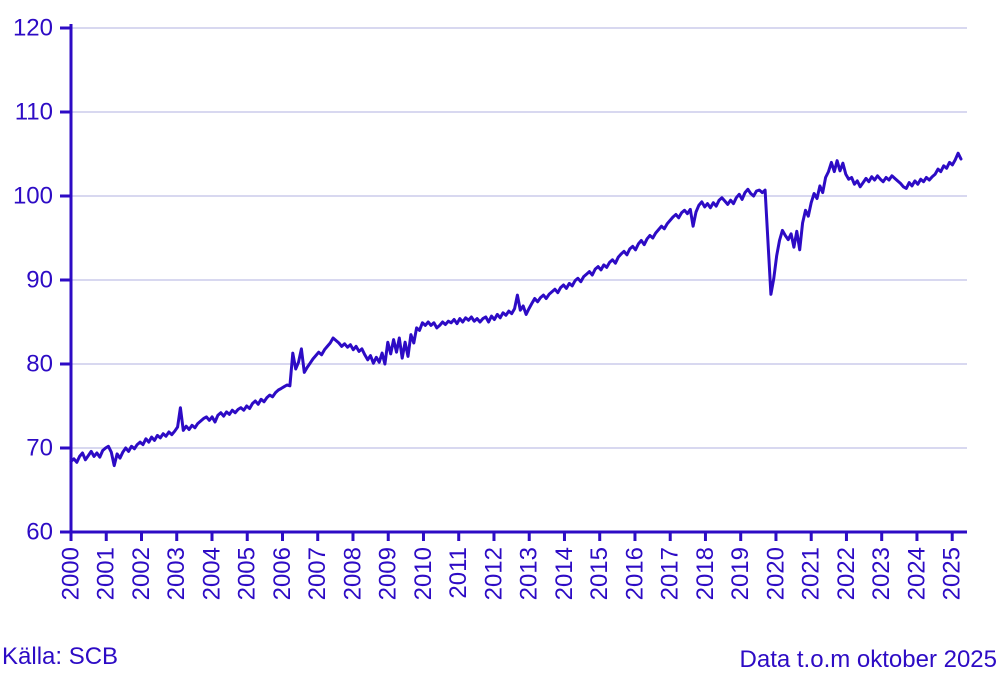  What do you see at coordinates (247, 573) in the screenshot?
I see `x-axis-label: 2005` at bounding box center [247, 573].